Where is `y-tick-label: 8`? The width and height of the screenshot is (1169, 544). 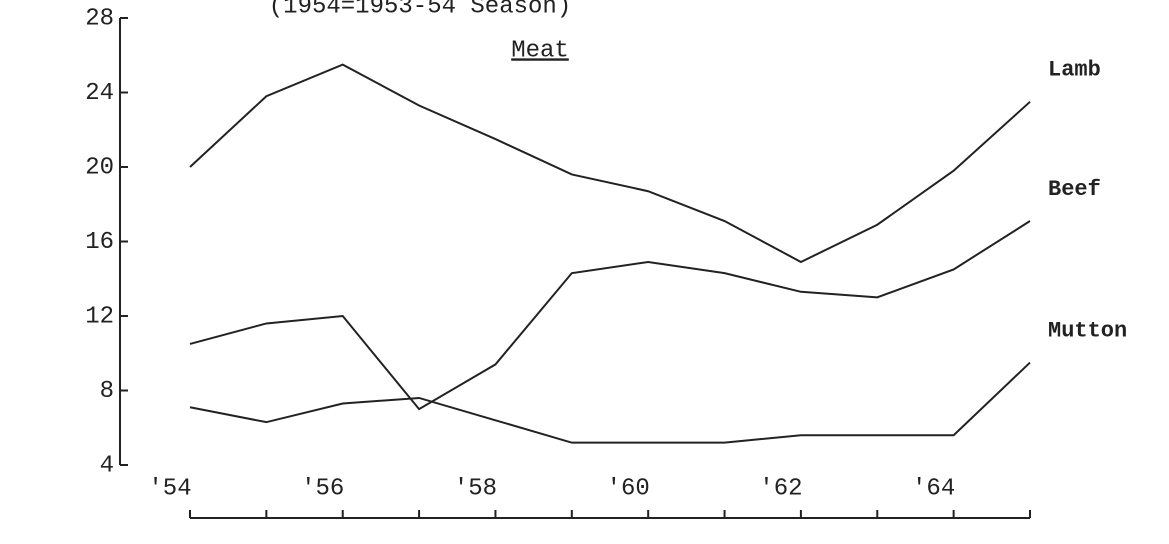
y-tick-label: 8 is located at coordinates (107, 391).